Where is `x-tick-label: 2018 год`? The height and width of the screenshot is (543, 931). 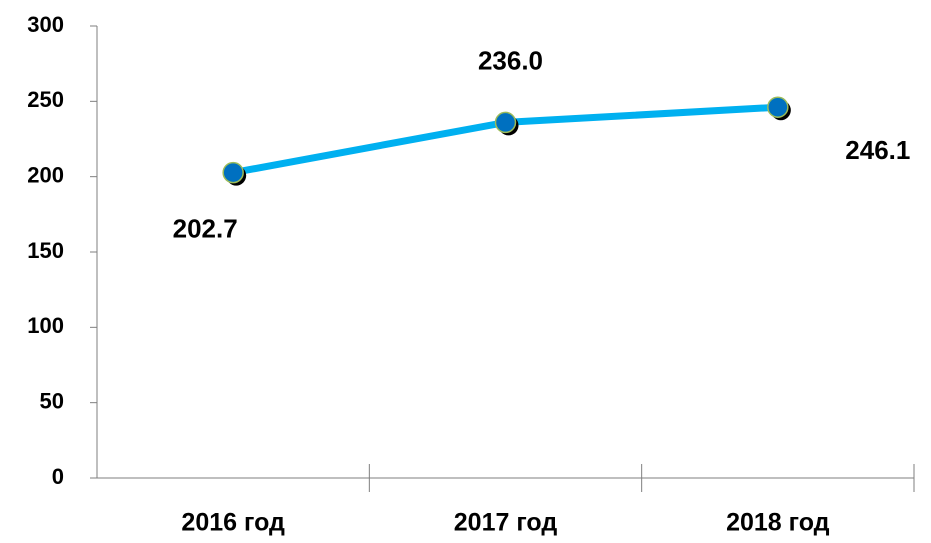 x-tick-label: 2018 год is located at coordinates (778, 523).